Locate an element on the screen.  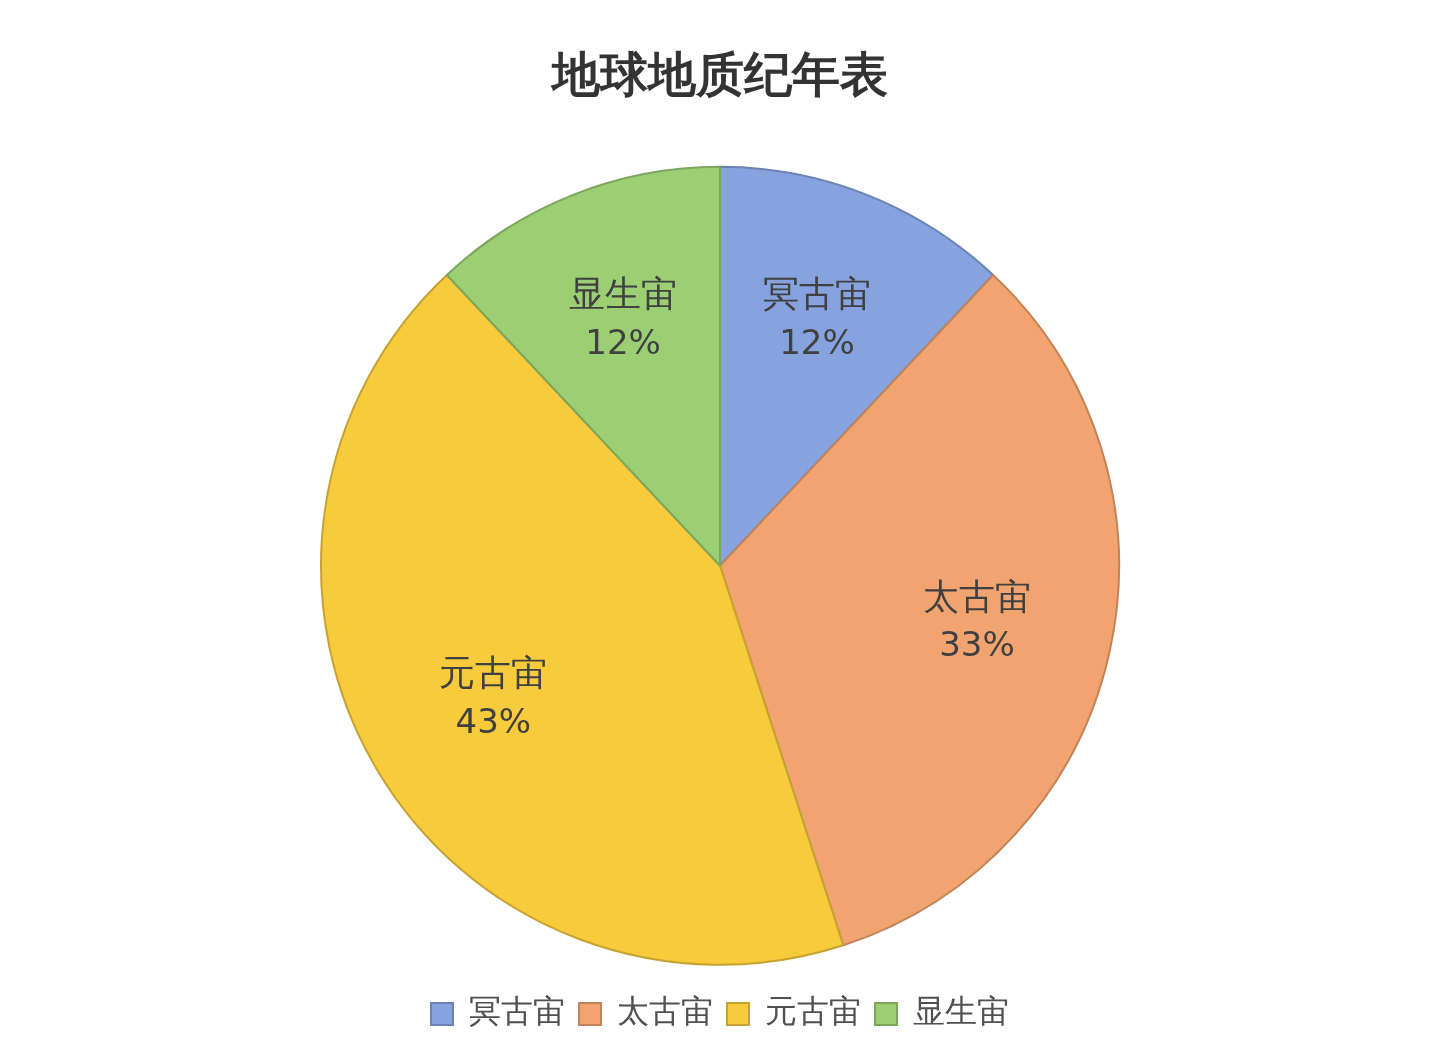
data-label: 43% is located at coordinates (493, 720).